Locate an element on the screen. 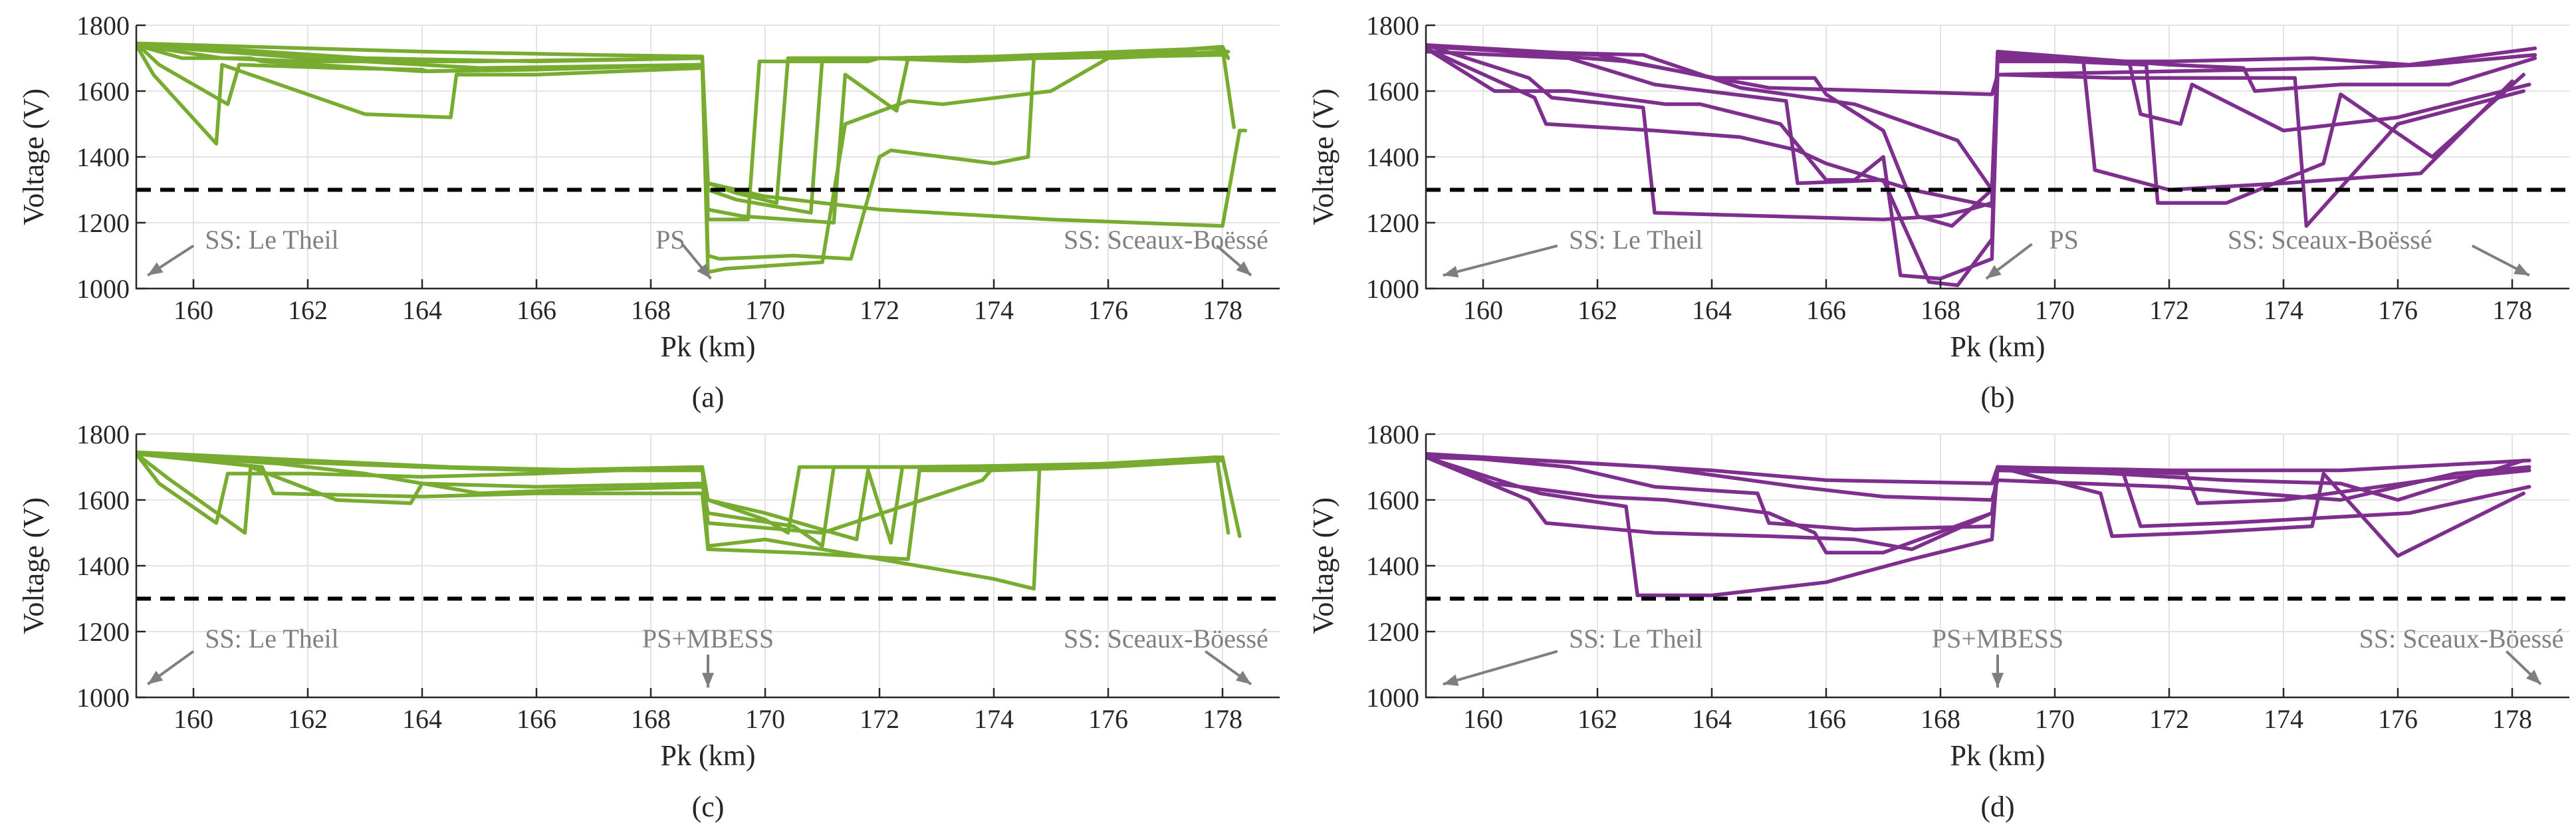 The height and width of the screenshot is (833, 2576). annotation-label: PS is located at coordinates (670, 240).